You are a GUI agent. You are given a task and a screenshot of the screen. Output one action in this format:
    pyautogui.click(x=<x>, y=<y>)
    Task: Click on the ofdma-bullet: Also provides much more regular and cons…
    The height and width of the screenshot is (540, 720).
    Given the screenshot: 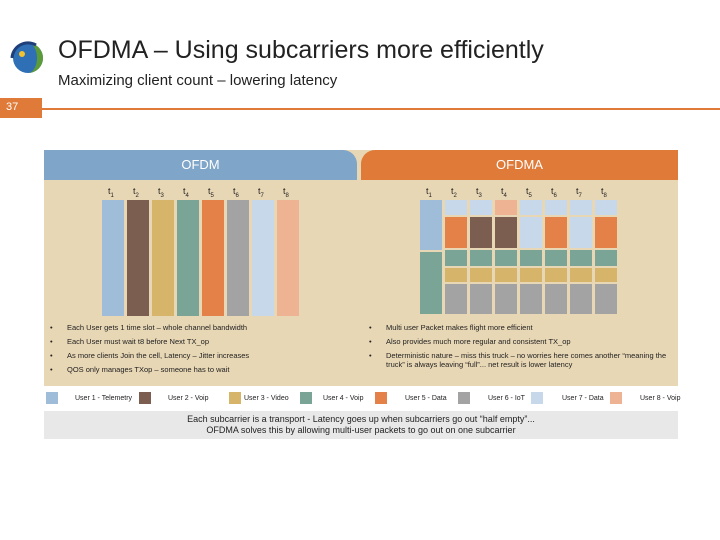 What is the action you would take?
    pyautogui.click(x=521, y=341)
    